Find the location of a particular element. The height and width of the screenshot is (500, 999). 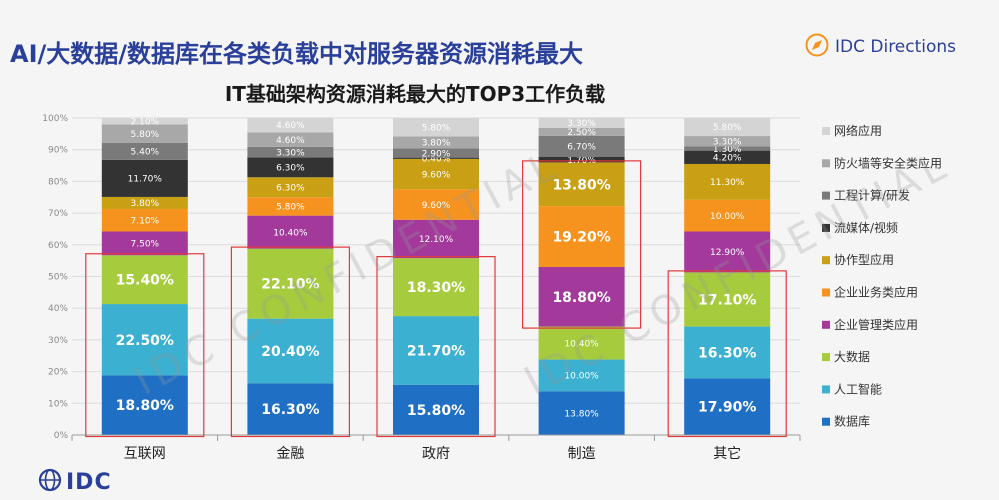

data-label: 9.60% is located at coordinates (436, 175).